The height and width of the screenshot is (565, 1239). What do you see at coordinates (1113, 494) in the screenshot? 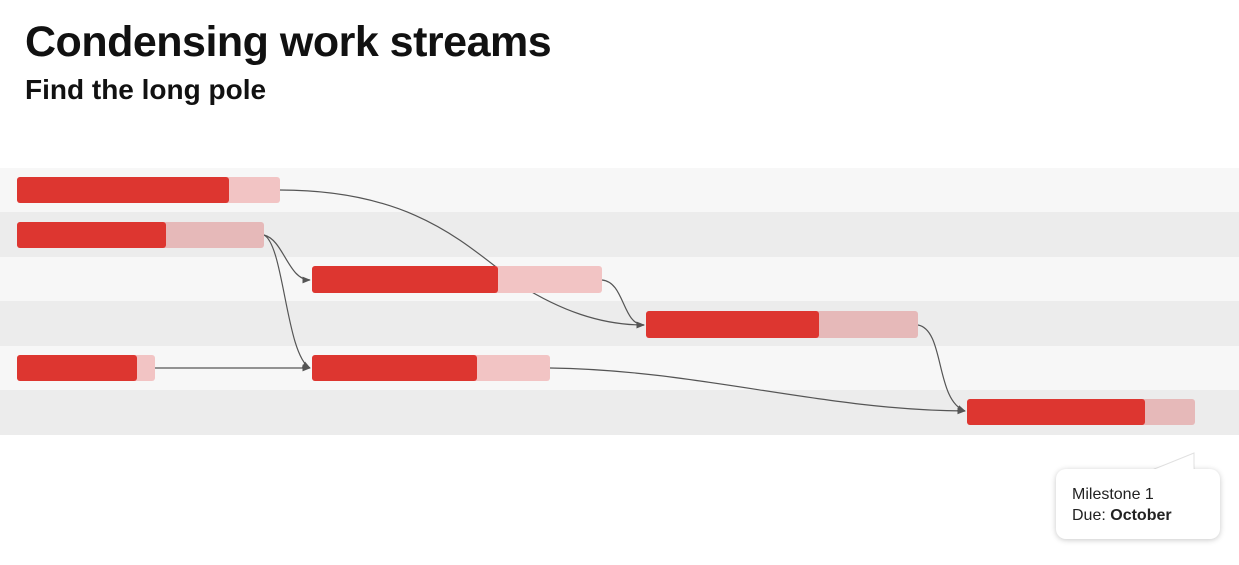
I see `milestone-label: Milestone 1` at bounding box center [1113, 494].